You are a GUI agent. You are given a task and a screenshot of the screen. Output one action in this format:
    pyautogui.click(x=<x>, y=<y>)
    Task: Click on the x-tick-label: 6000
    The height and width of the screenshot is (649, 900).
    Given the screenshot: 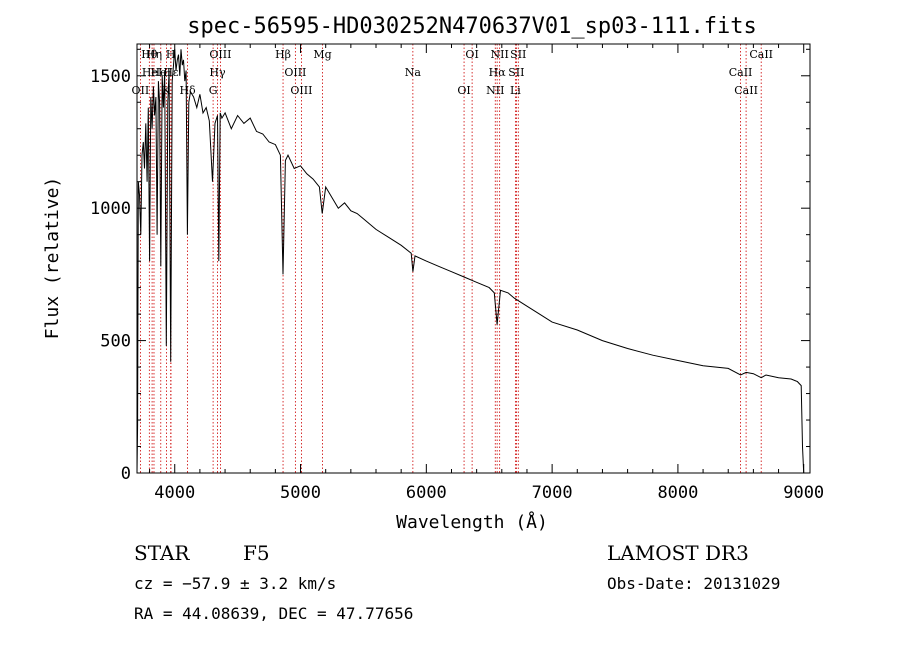 What is the action you would take?
    pyautogui.click(x=426, y=493)
    